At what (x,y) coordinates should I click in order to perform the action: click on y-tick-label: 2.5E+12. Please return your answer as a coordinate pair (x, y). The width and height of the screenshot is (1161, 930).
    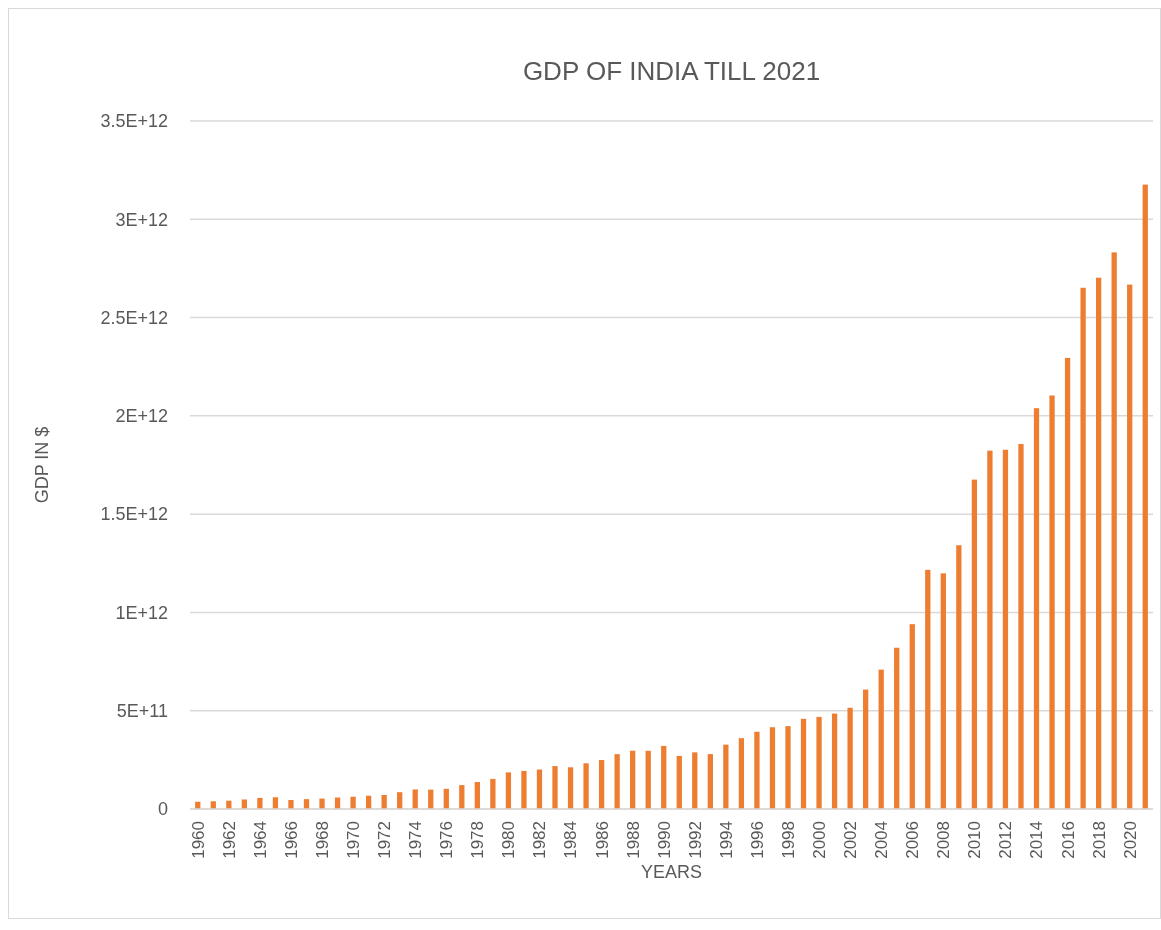
    Looking at the image, I should click on (134, 317).